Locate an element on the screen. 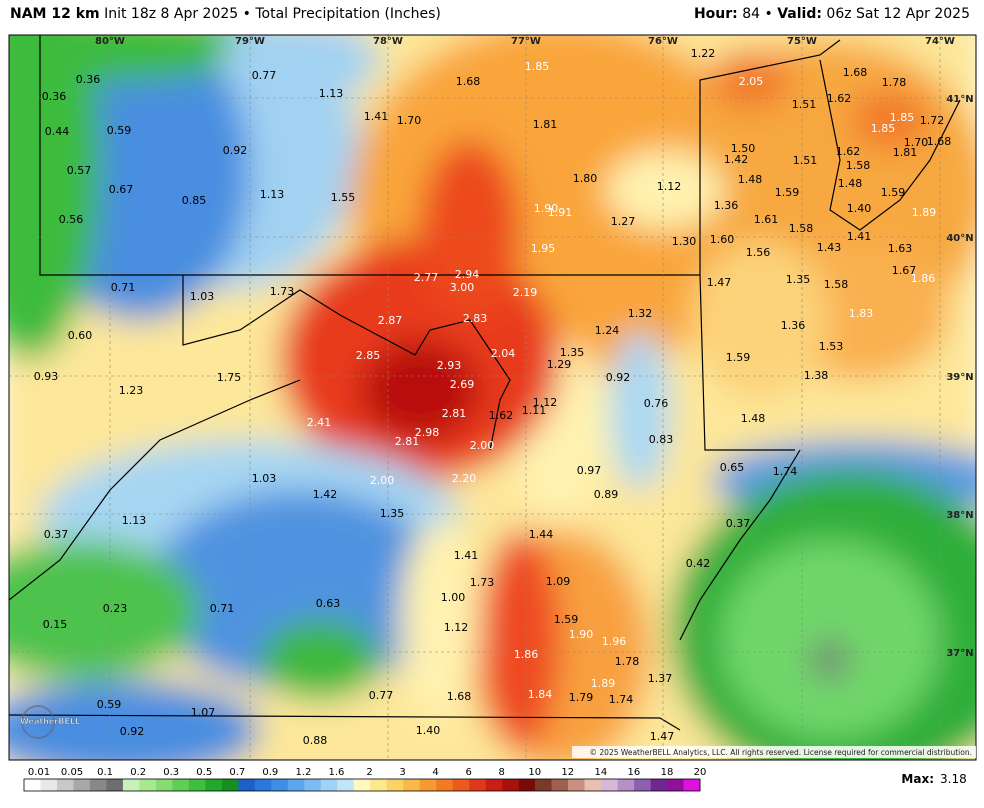  colorbar-label: 3 is located at coordinates (402, 772).